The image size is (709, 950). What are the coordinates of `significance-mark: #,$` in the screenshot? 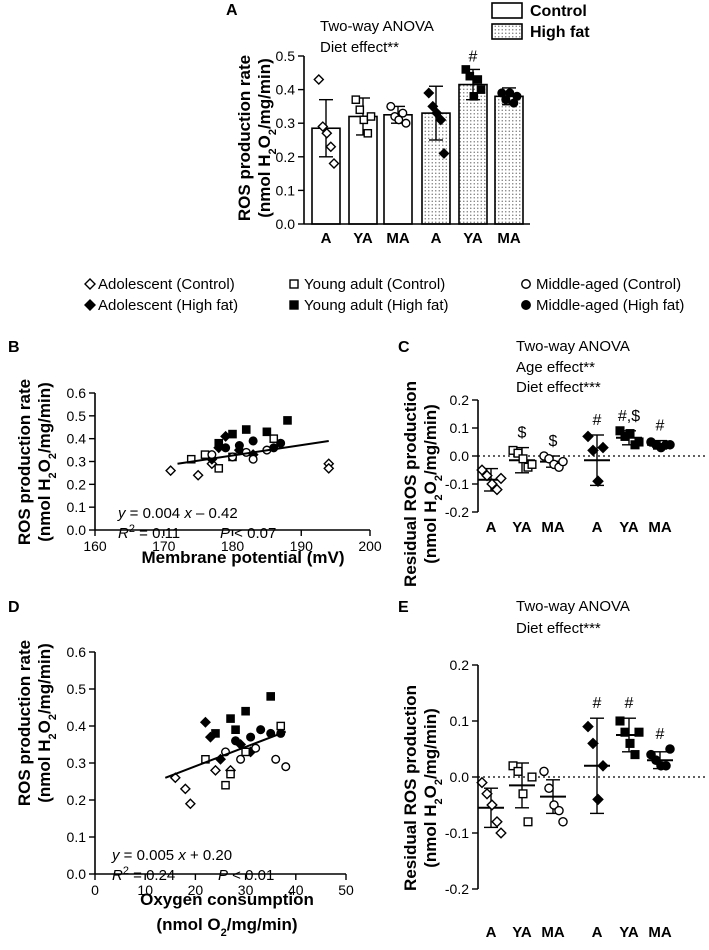 It's located at (629, 416).